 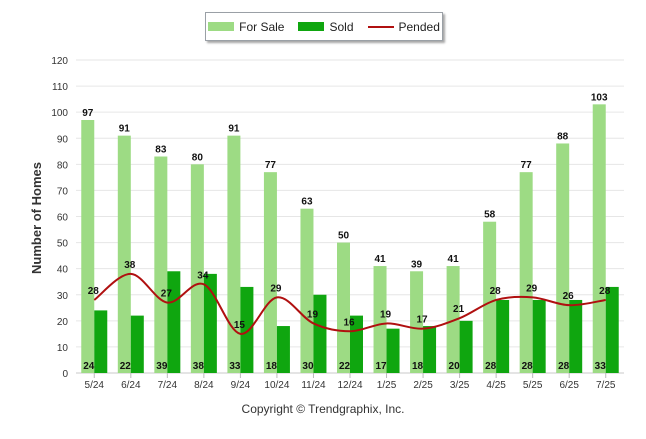 I want to click on pended-value-label: 27, so click(x=167, y=294).